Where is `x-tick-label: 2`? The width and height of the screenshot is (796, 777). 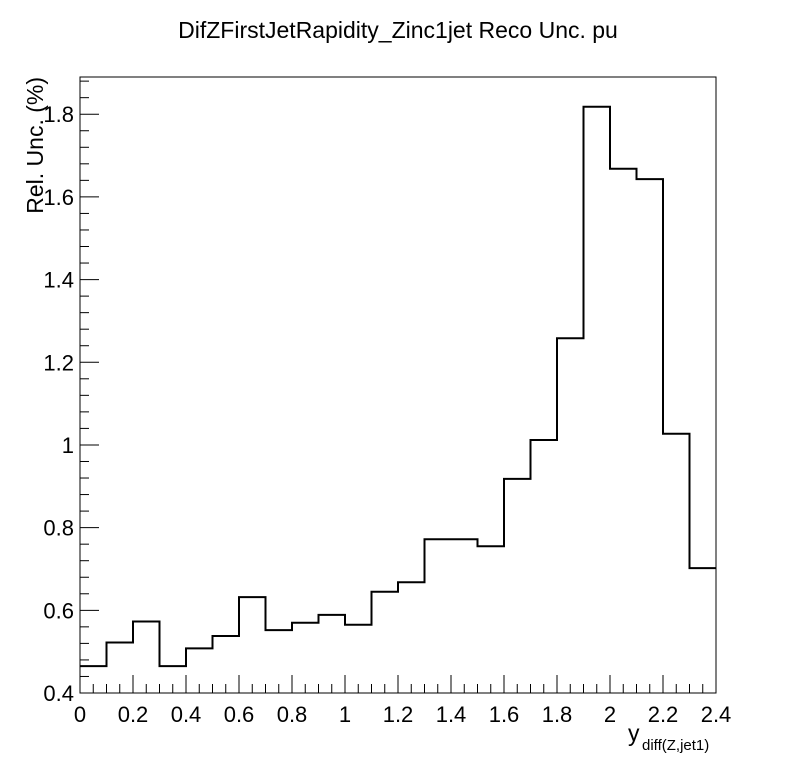 x-tick-label: 2 is located at coordinates (610, 714).